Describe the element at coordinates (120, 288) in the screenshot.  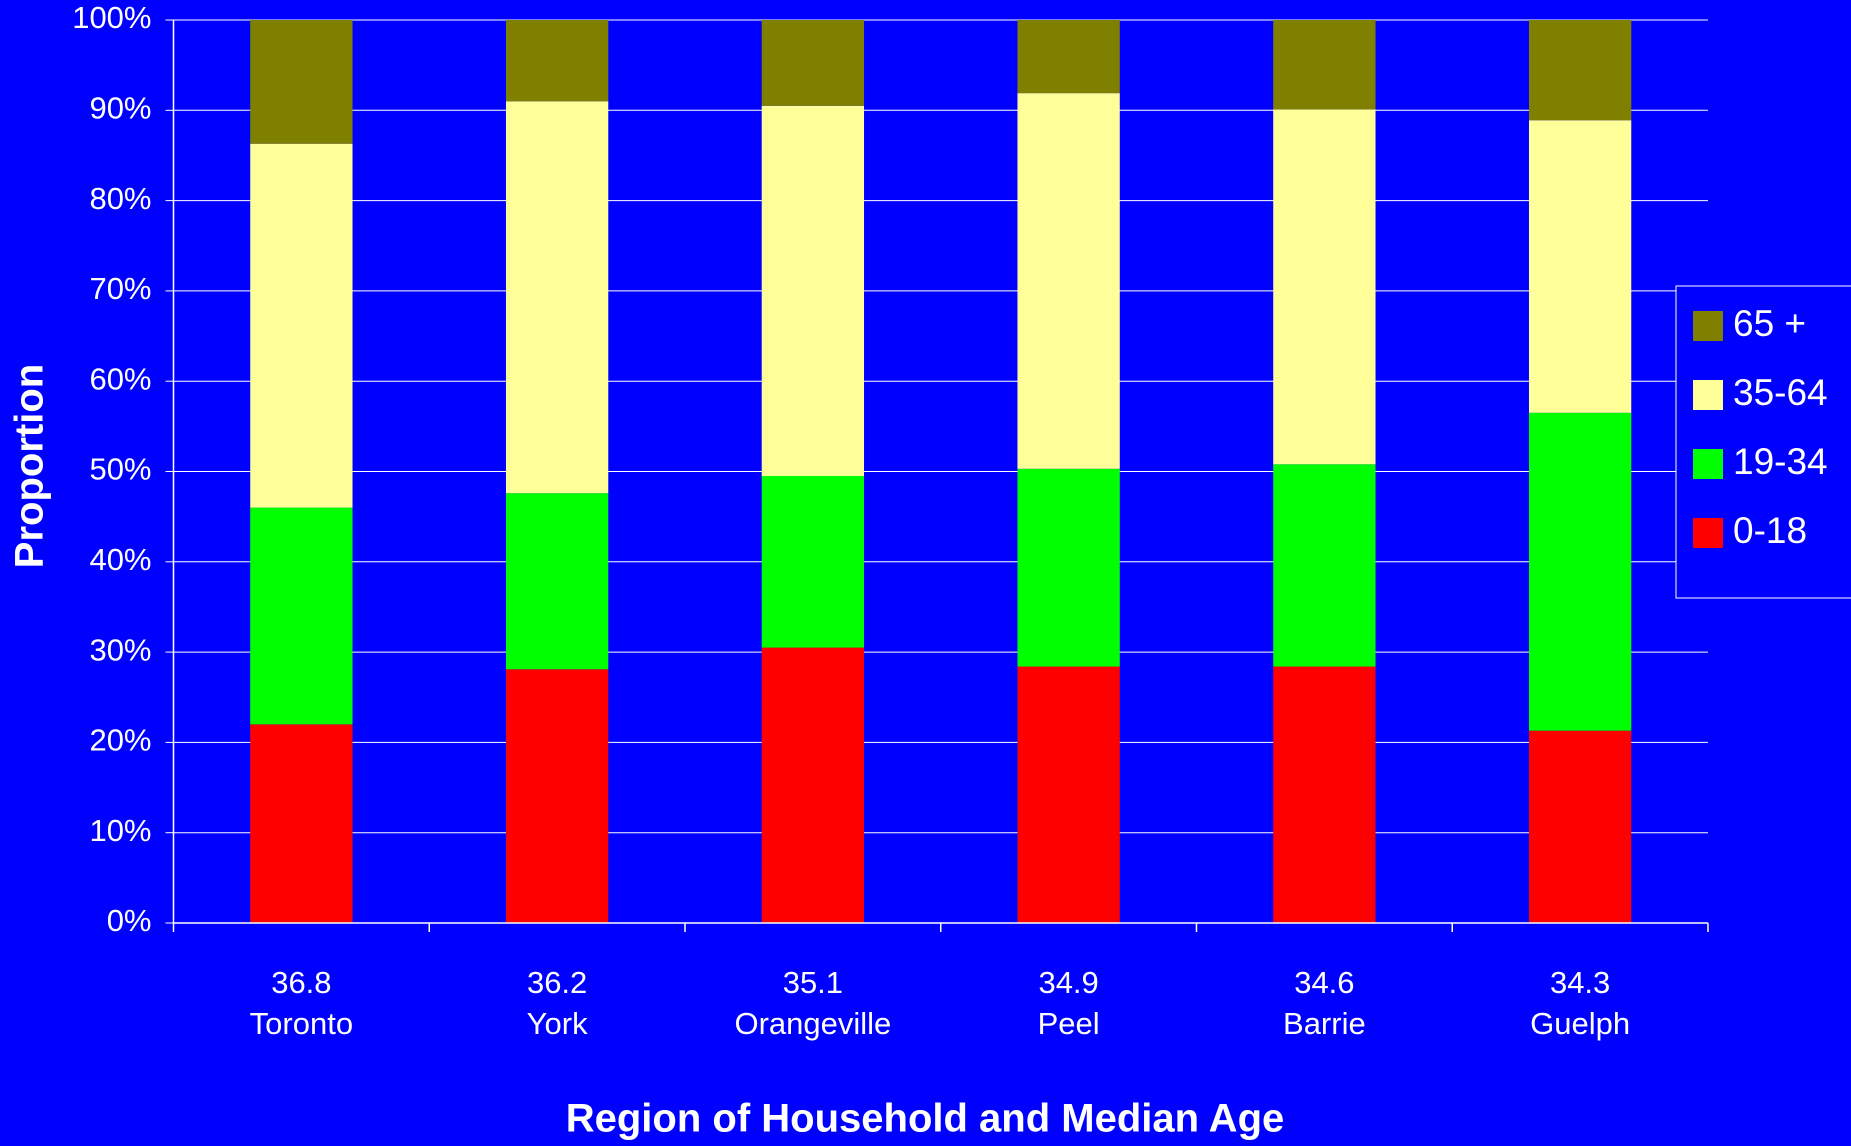
I see `y-tick-label: 70%` at that location.